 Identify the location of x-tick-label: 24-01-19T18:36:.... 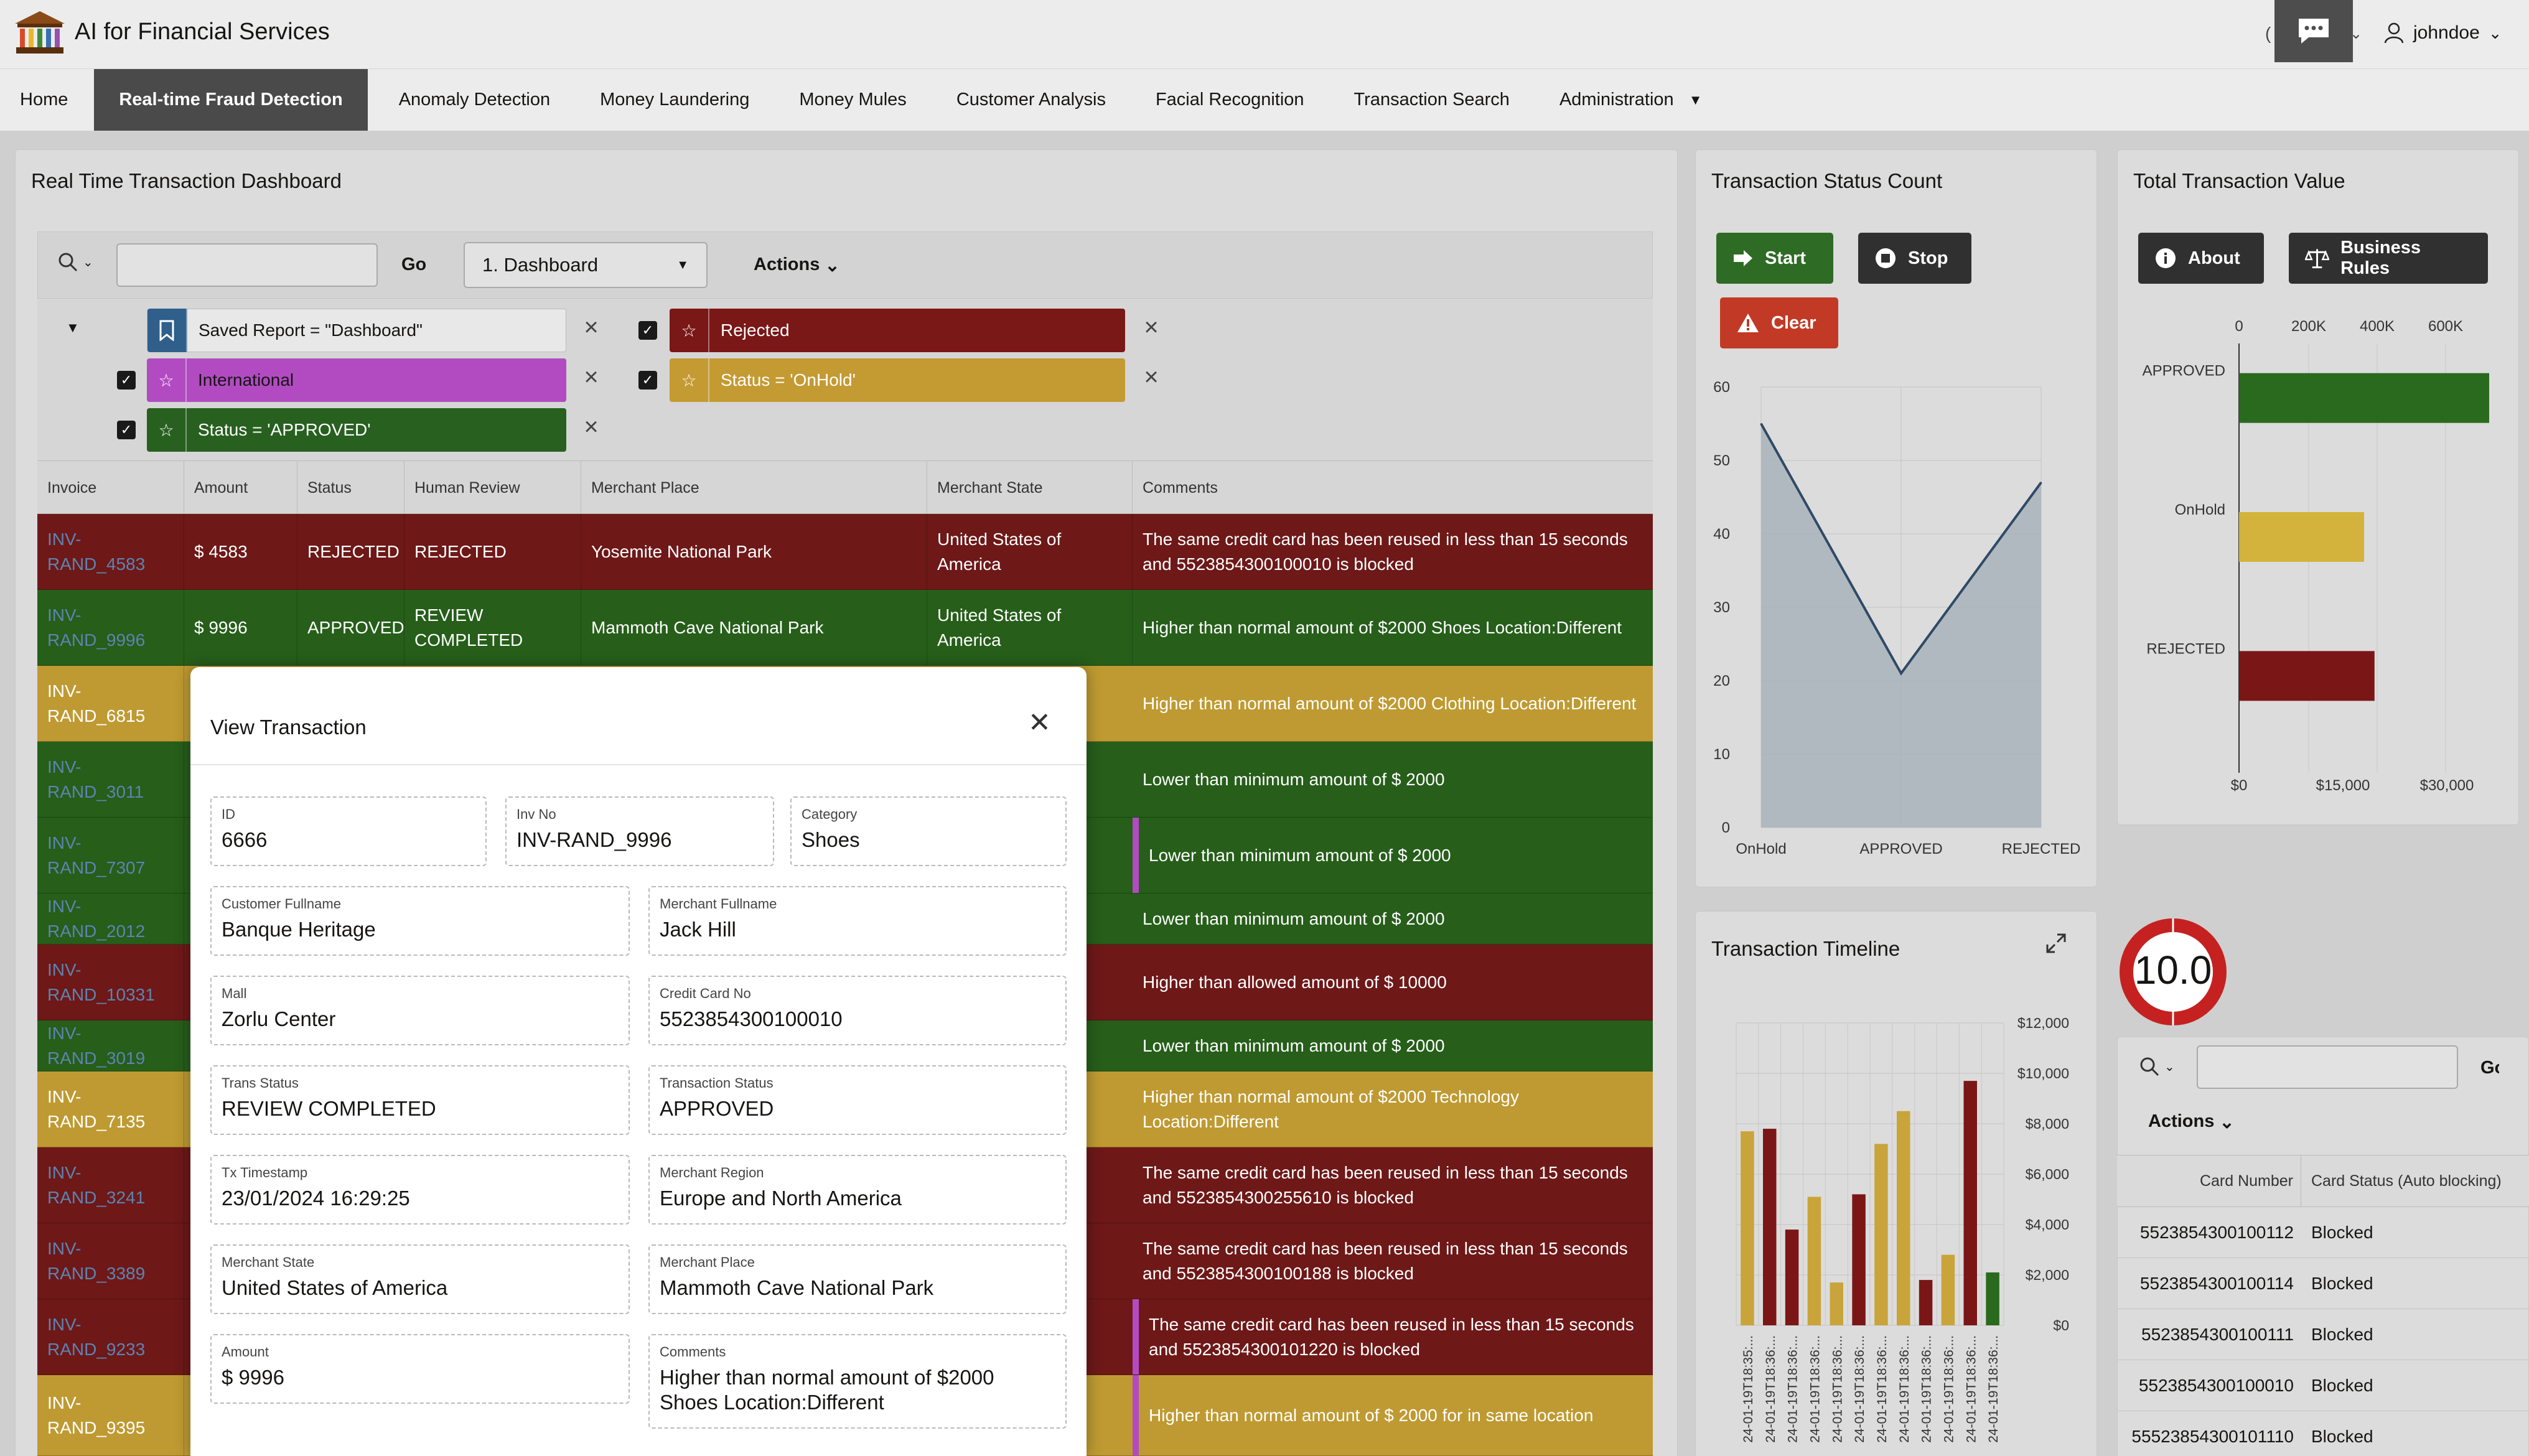
(1949, 1389).